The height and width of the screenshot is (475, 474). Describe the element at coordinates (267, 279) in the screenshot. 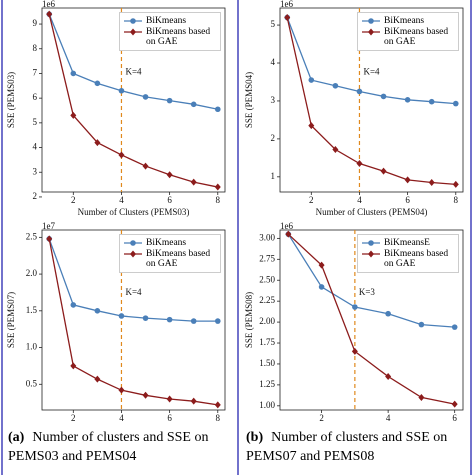

I see `y-tick-label: 2.50` at that location.